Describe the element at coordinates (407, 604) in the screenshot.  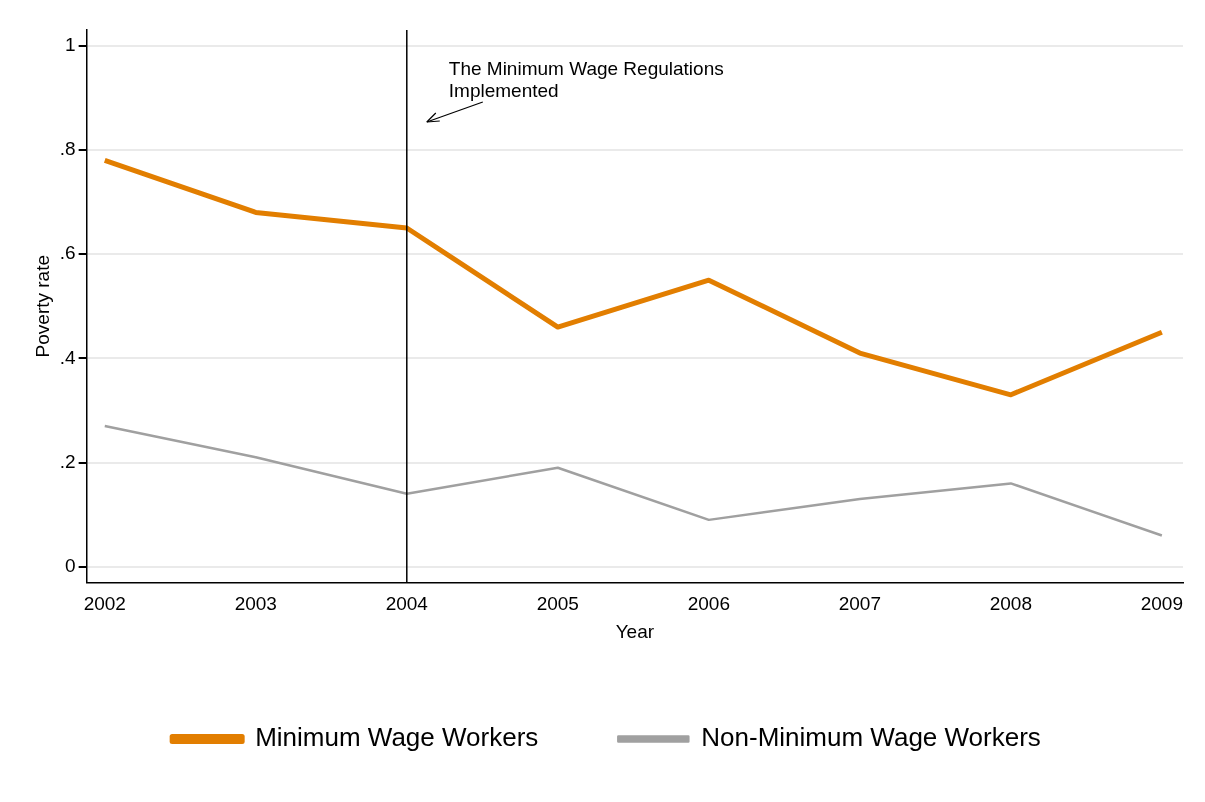
I see `x-tick-label: 2004` at that location.